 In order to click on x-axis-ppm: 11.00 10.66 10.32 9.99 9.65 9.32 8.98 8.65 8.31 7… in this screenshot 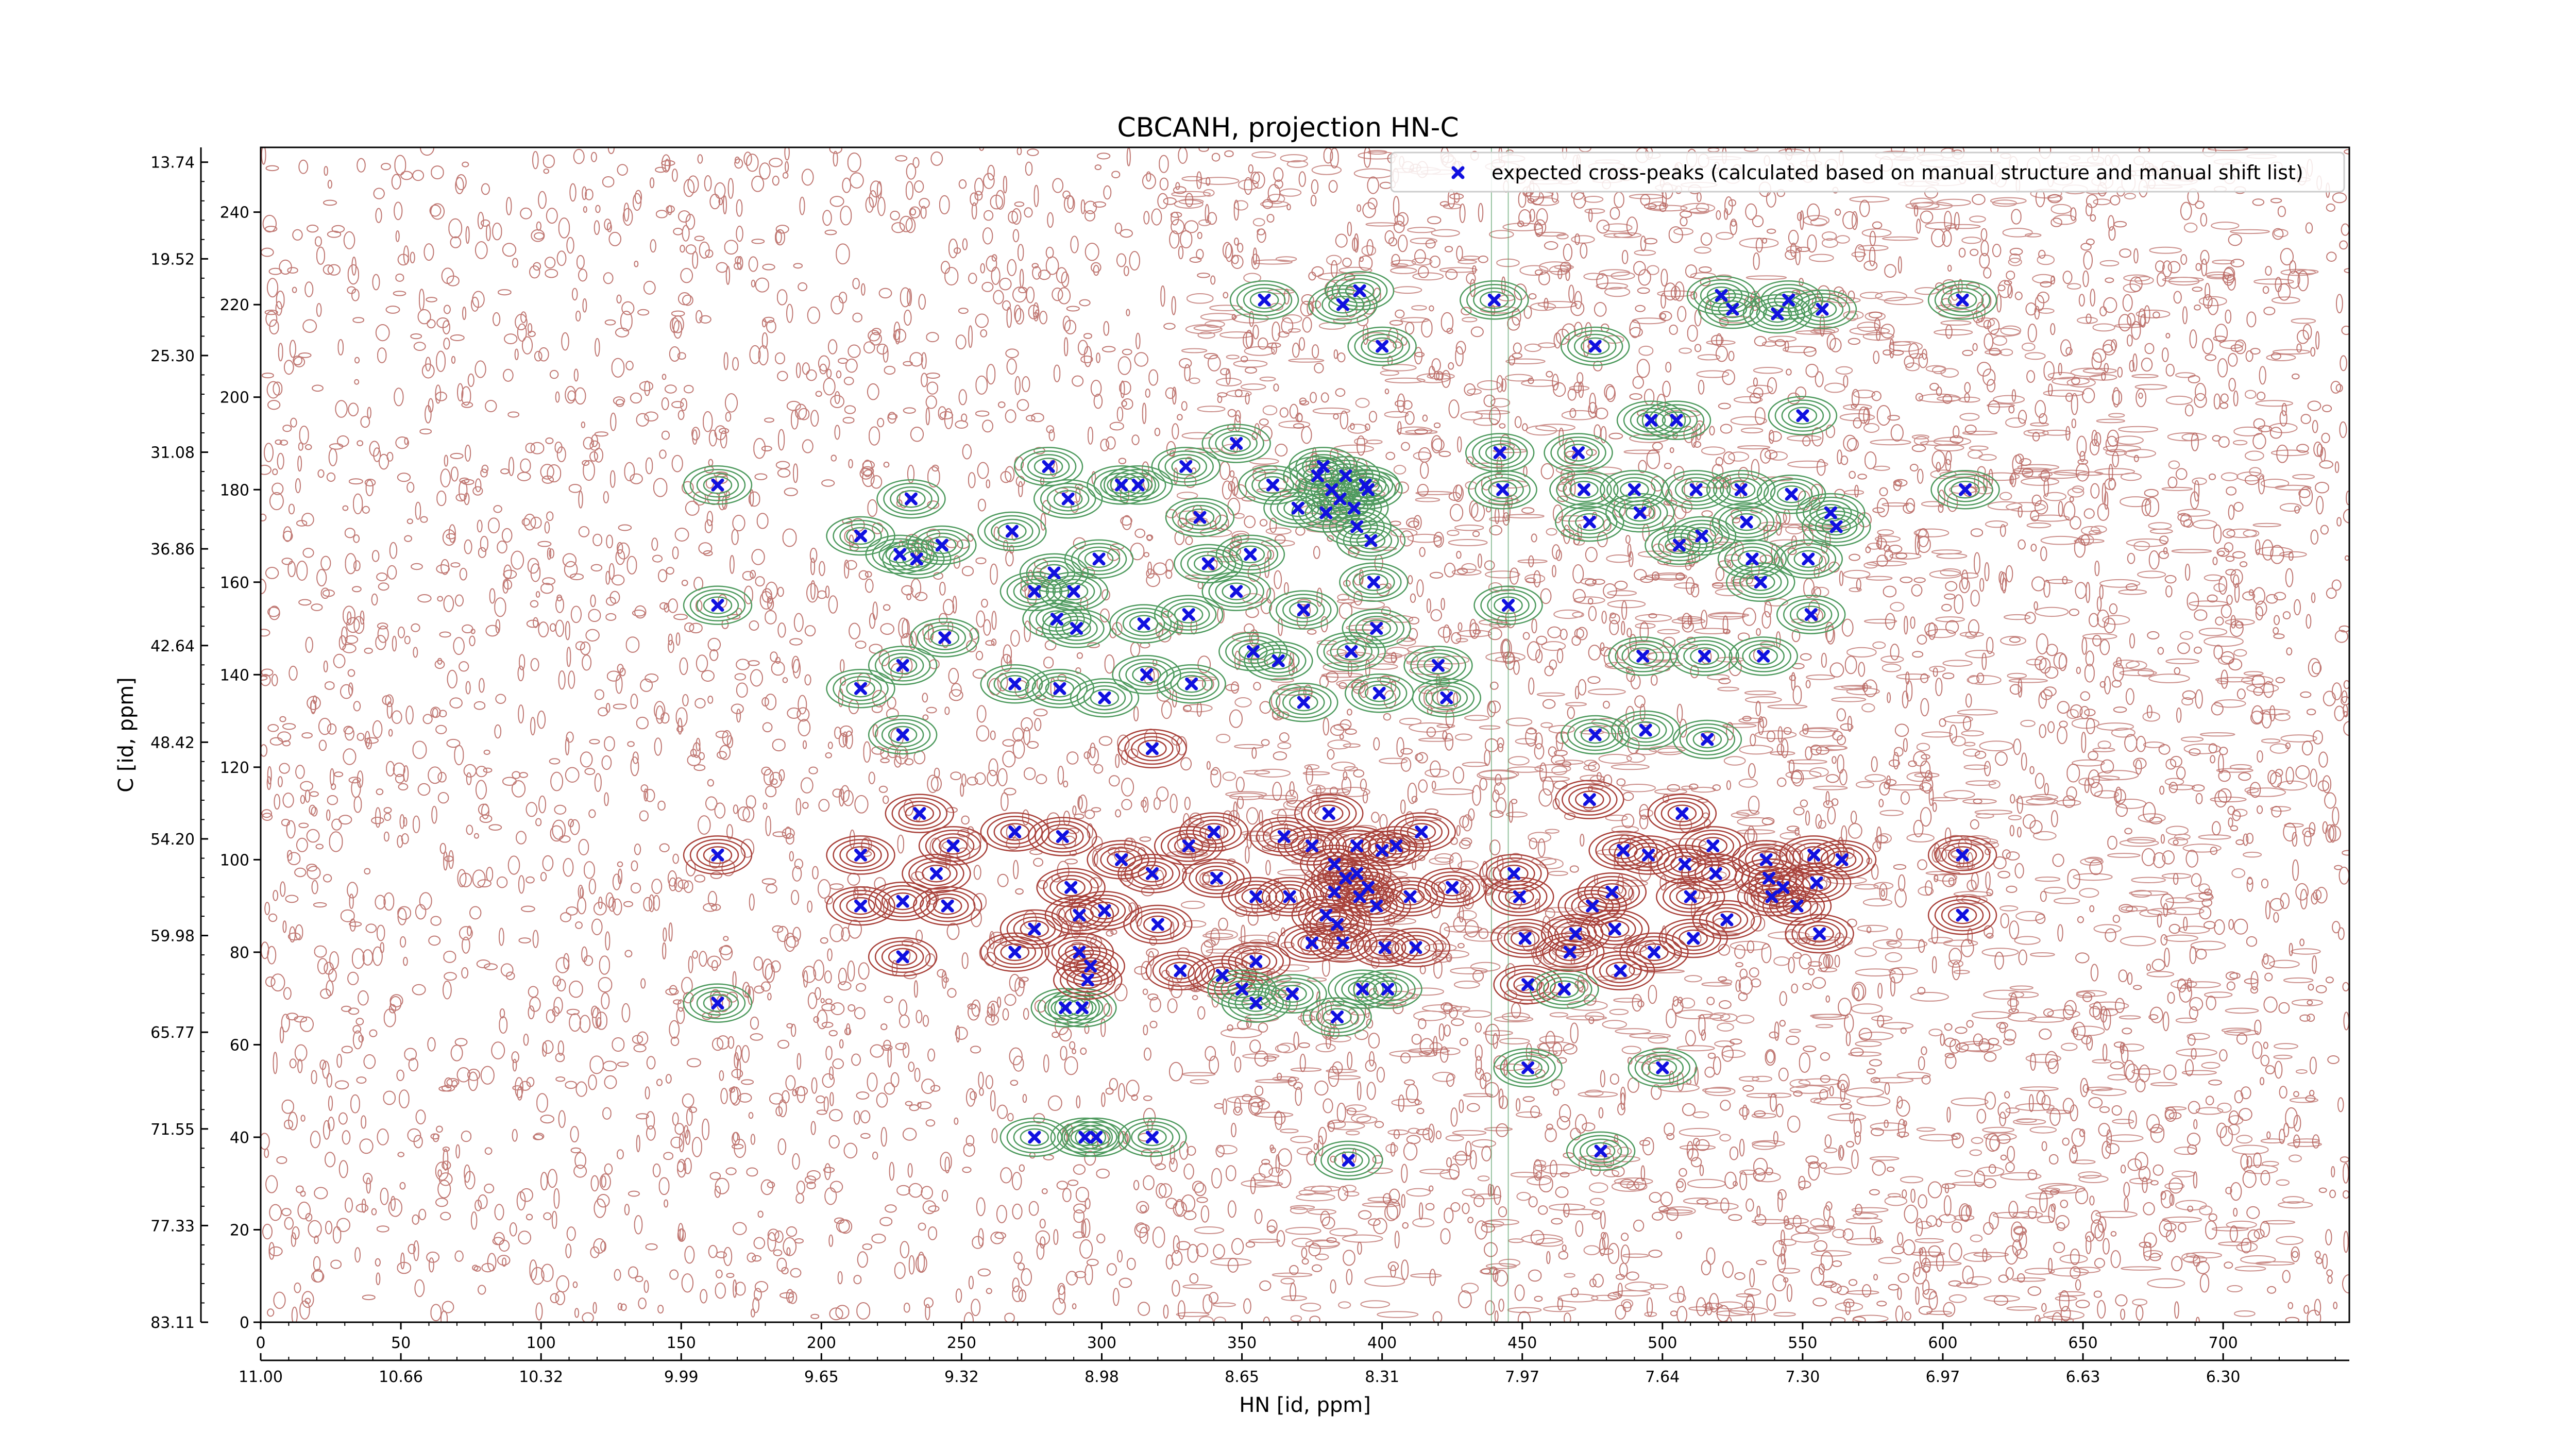, I will do `click(1294, 1369)`.